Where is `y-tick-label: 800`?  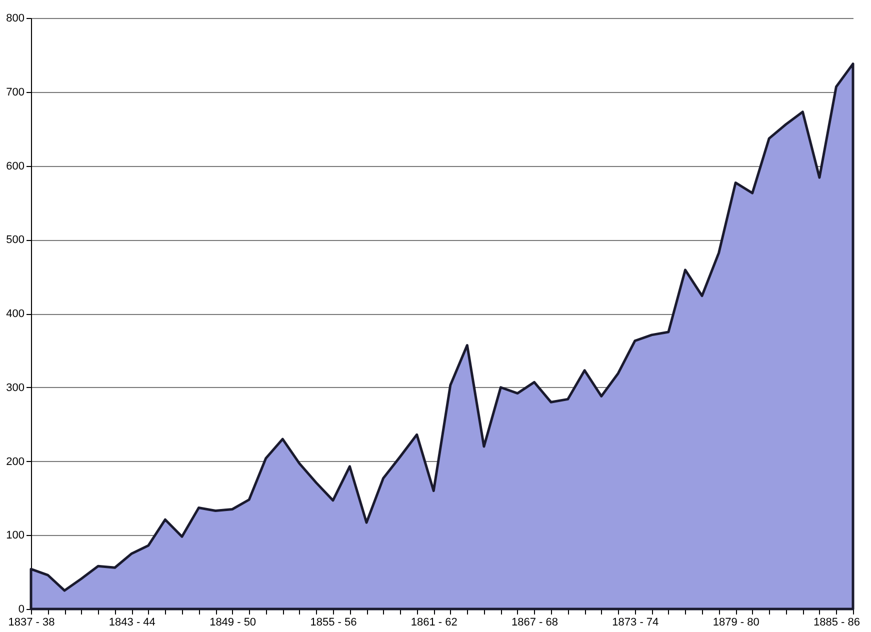
y-tick-label: 800 is located at coordinates (15, 18).